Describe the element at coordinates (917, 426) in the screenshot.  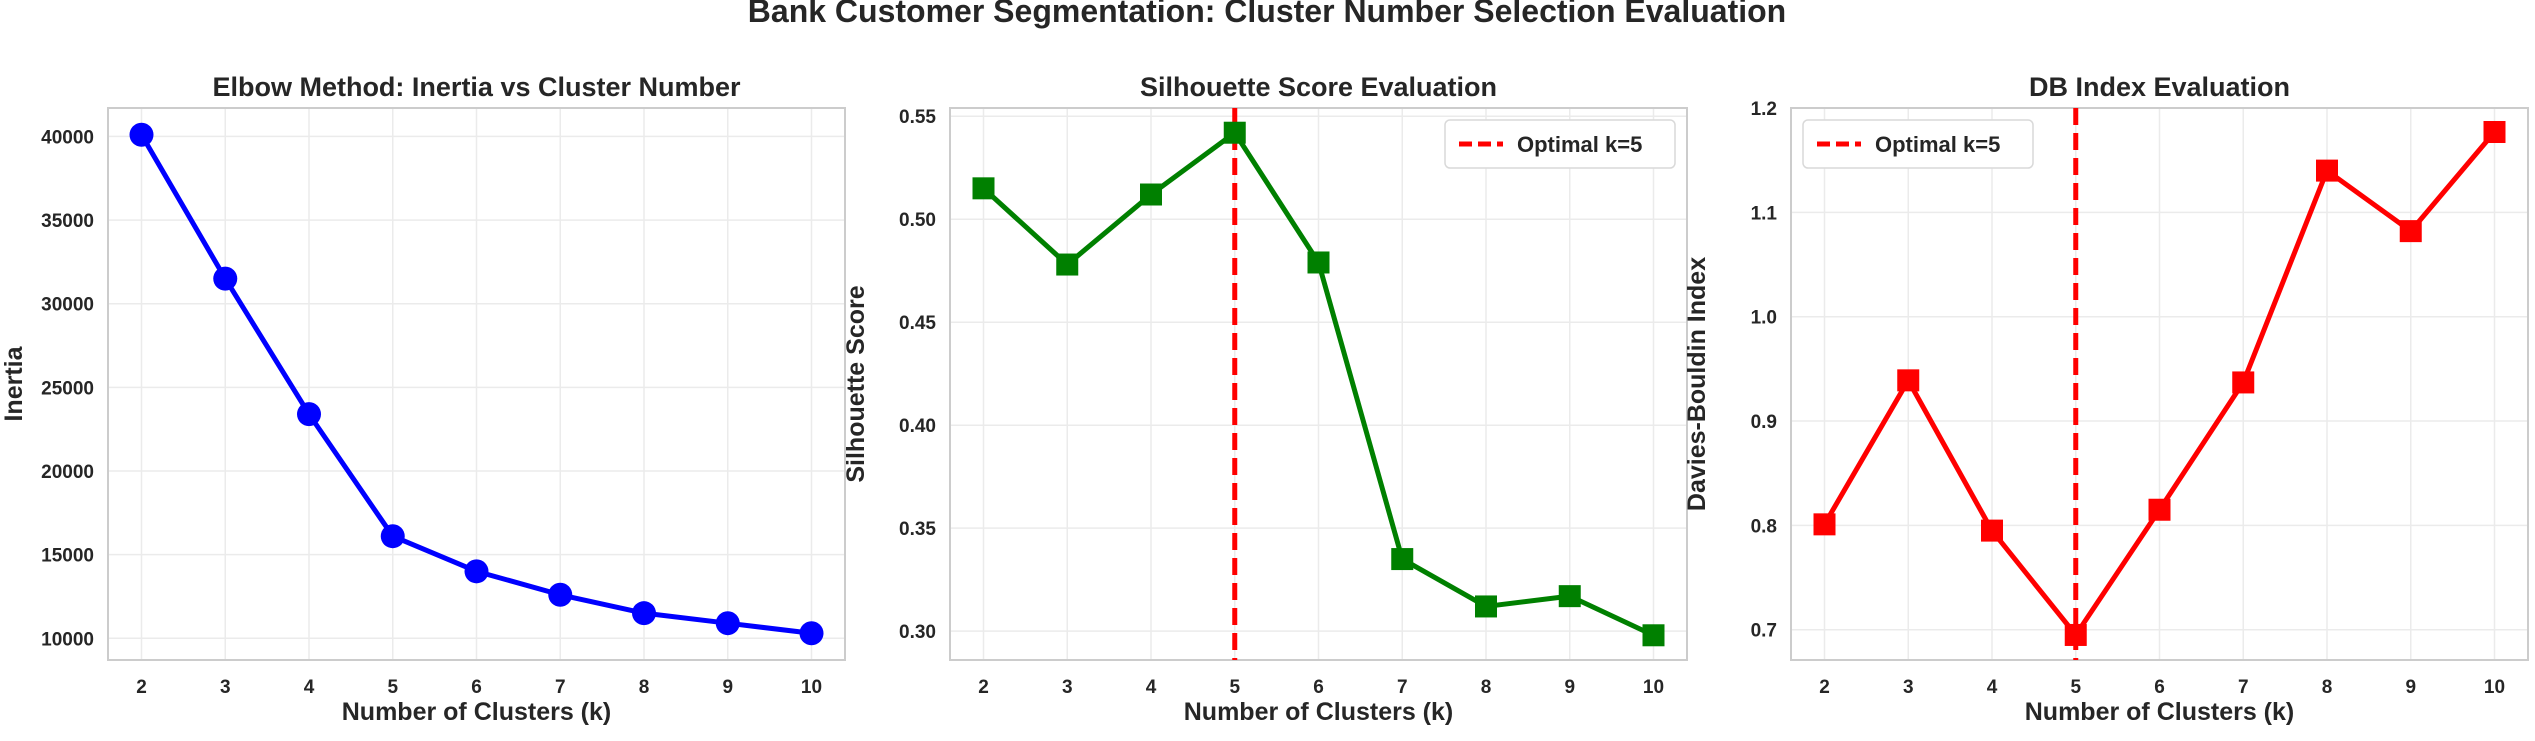
I see `y-tick-label: 0.40` at that location.